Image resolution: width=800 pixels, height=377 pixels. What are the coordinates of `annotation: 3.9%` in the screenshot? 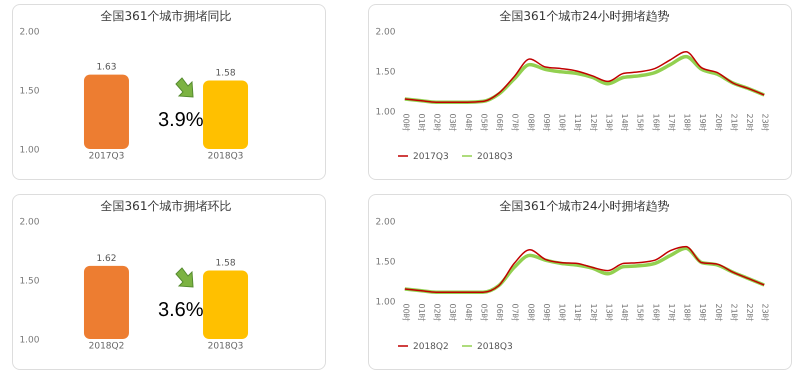 It's located at (181, 120).